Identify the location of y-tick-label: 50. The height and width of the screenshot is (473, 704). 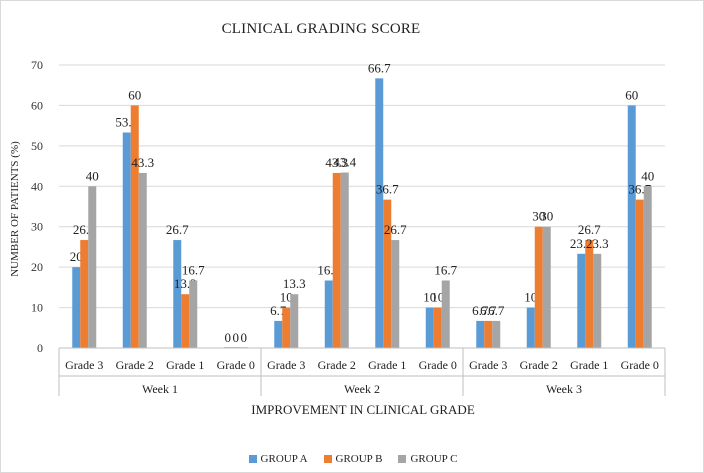
(37, 146).